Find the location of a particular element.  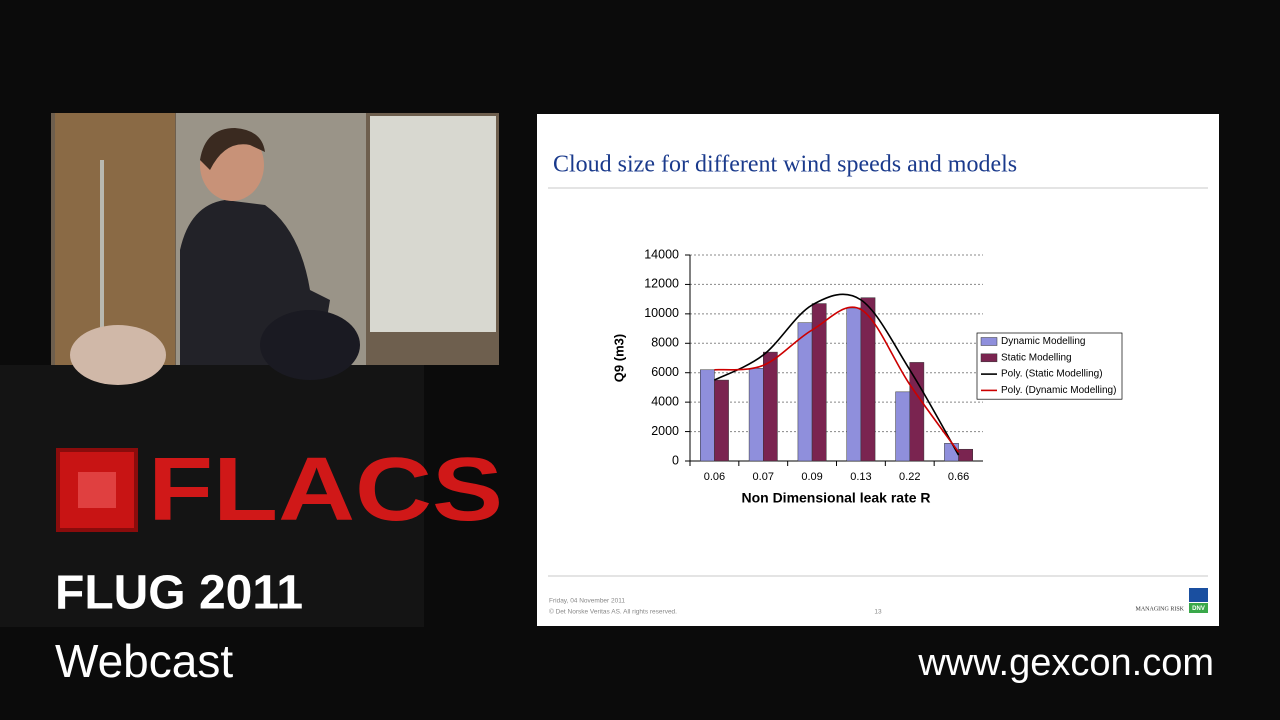

x-axis-title: Non Dimensional leak rate R is located at coordinates (835, 498).